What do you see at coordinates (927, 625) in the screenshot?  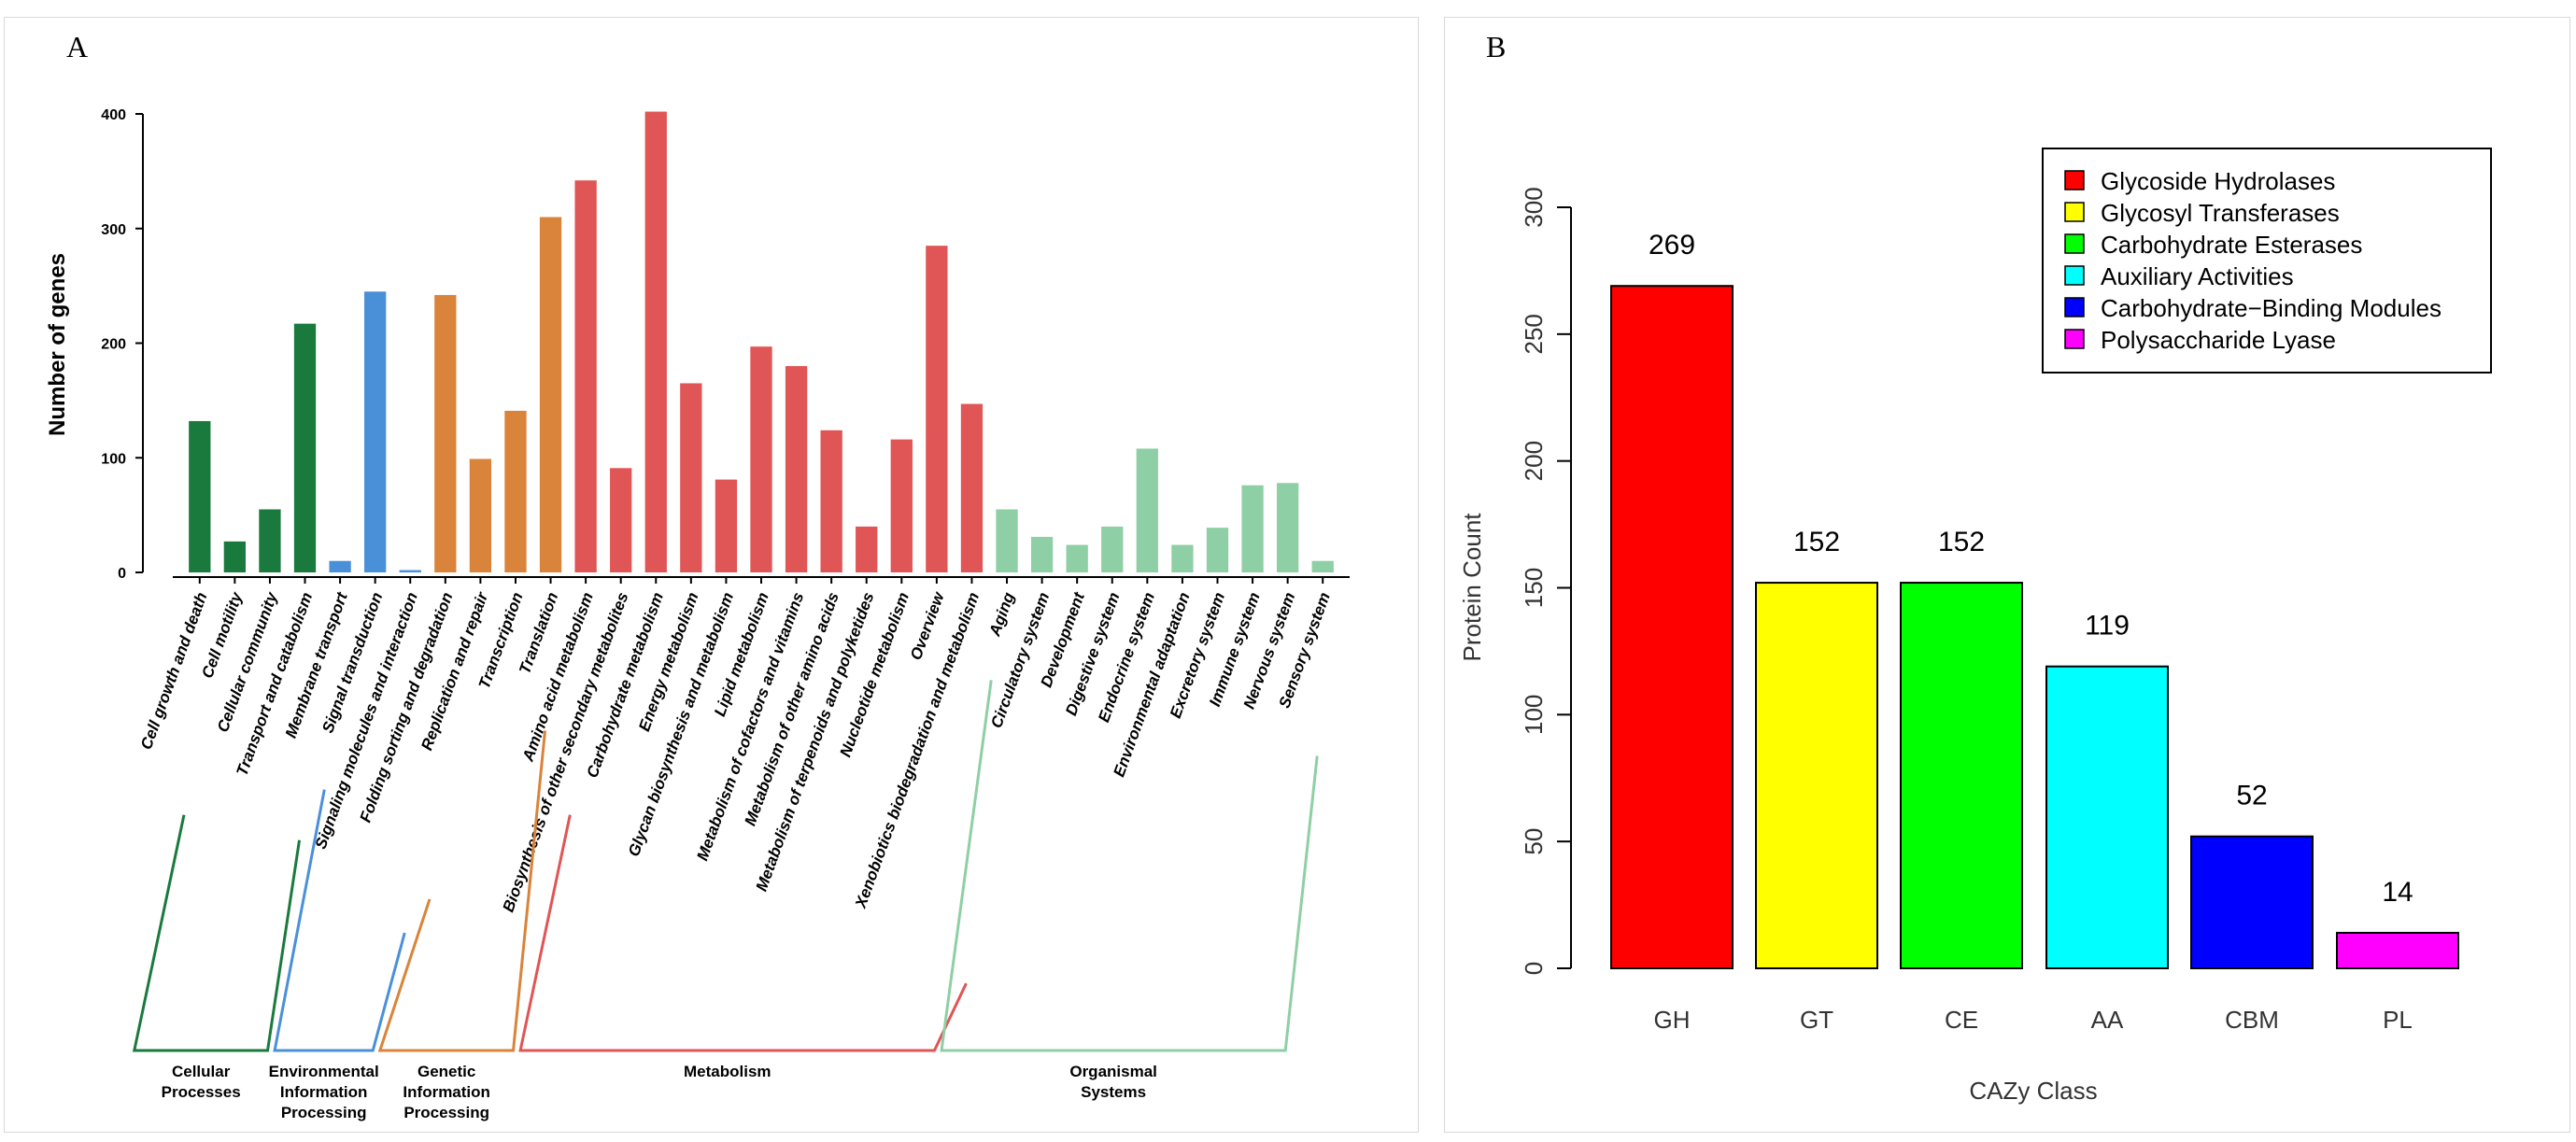 I see `x-tick-label: Overview` at bounding box center [927, 625].